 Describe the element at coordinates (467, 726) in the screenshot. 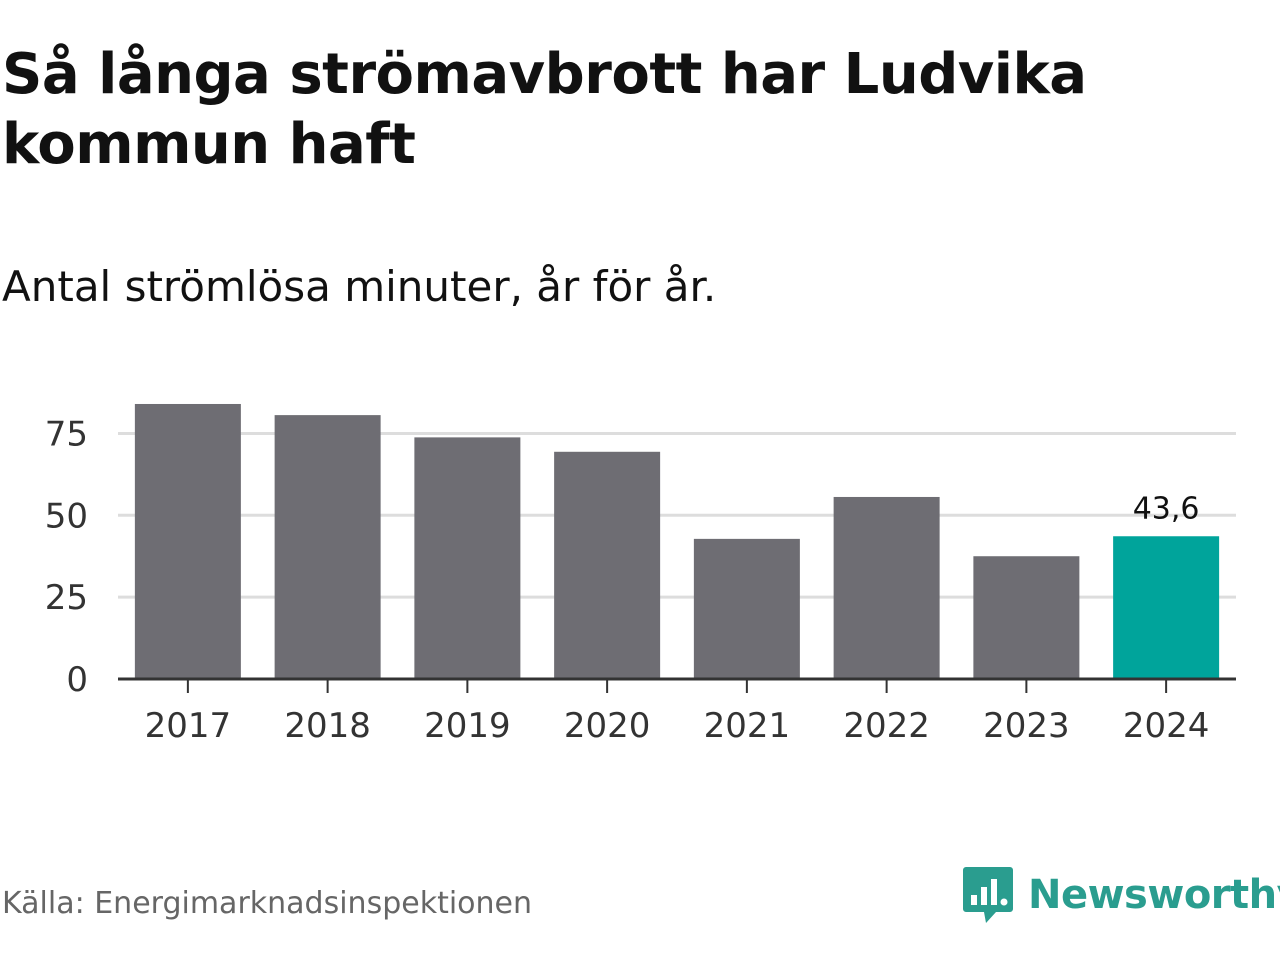

I see `x-tick-label: 2019` at that location.